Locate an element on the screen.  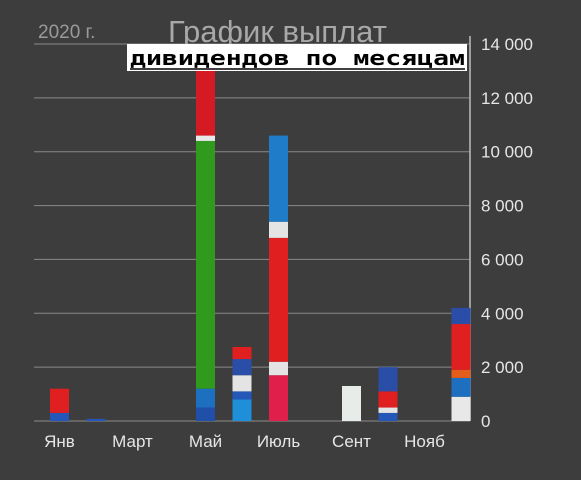
x-tick-label: Июль is located at coordinates (279, 441).